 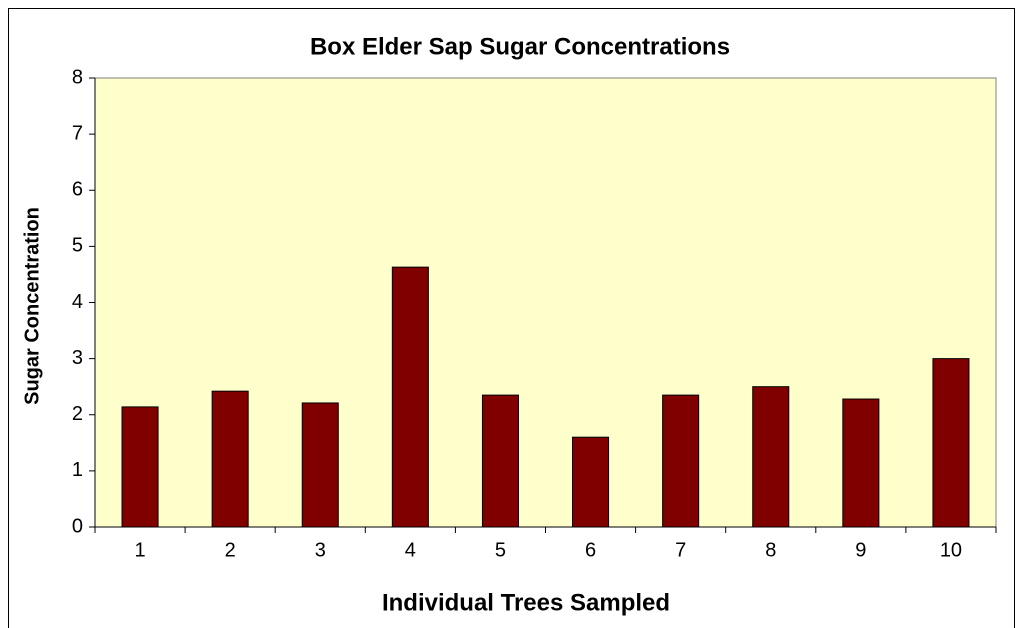 I want to click on y-tick-label: 1, so click(x=77, y=470).